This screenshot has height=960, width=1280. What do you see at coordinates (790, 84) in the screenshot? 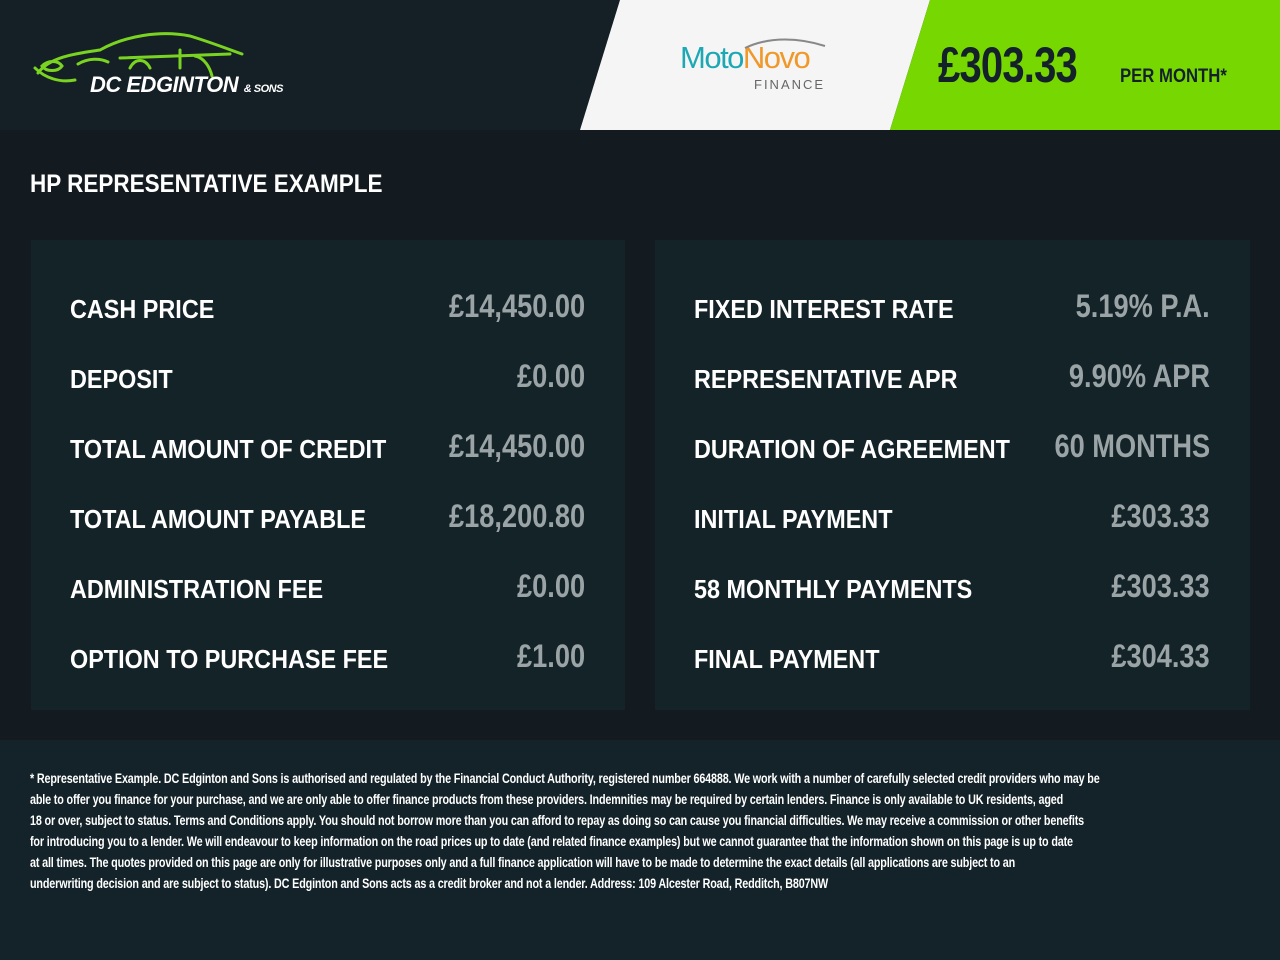
I see `lender-logo-sub: FINANCE` at bounding box center [790, 84].